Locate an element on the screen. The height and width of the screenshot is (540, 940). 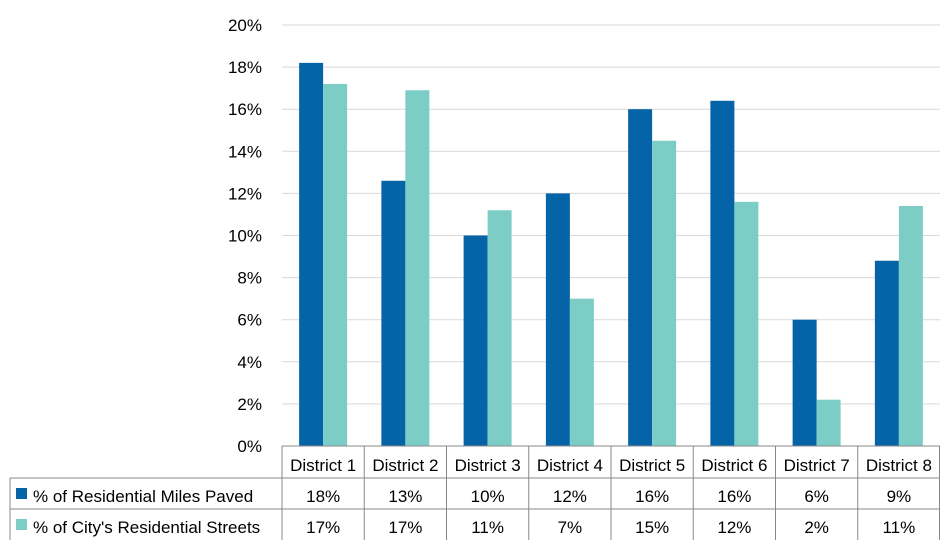
x-tick-label: District 2 is located at coordinates (405, 465).